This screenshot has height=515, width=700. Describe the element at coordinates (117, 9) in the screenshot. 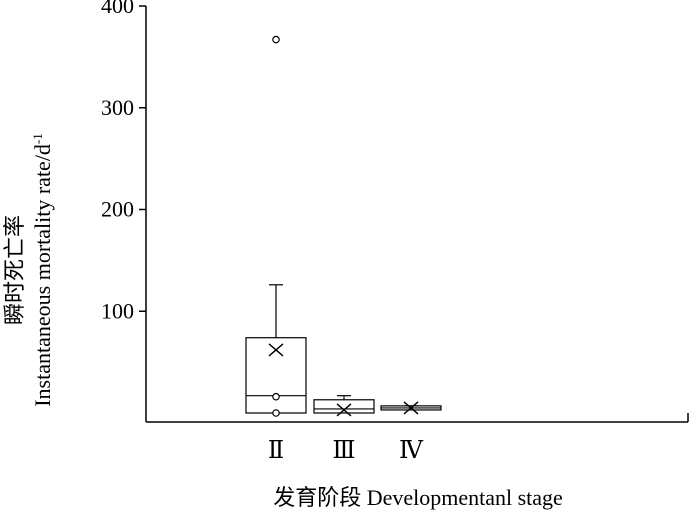

I see `y-tick-label: 400` at that location.